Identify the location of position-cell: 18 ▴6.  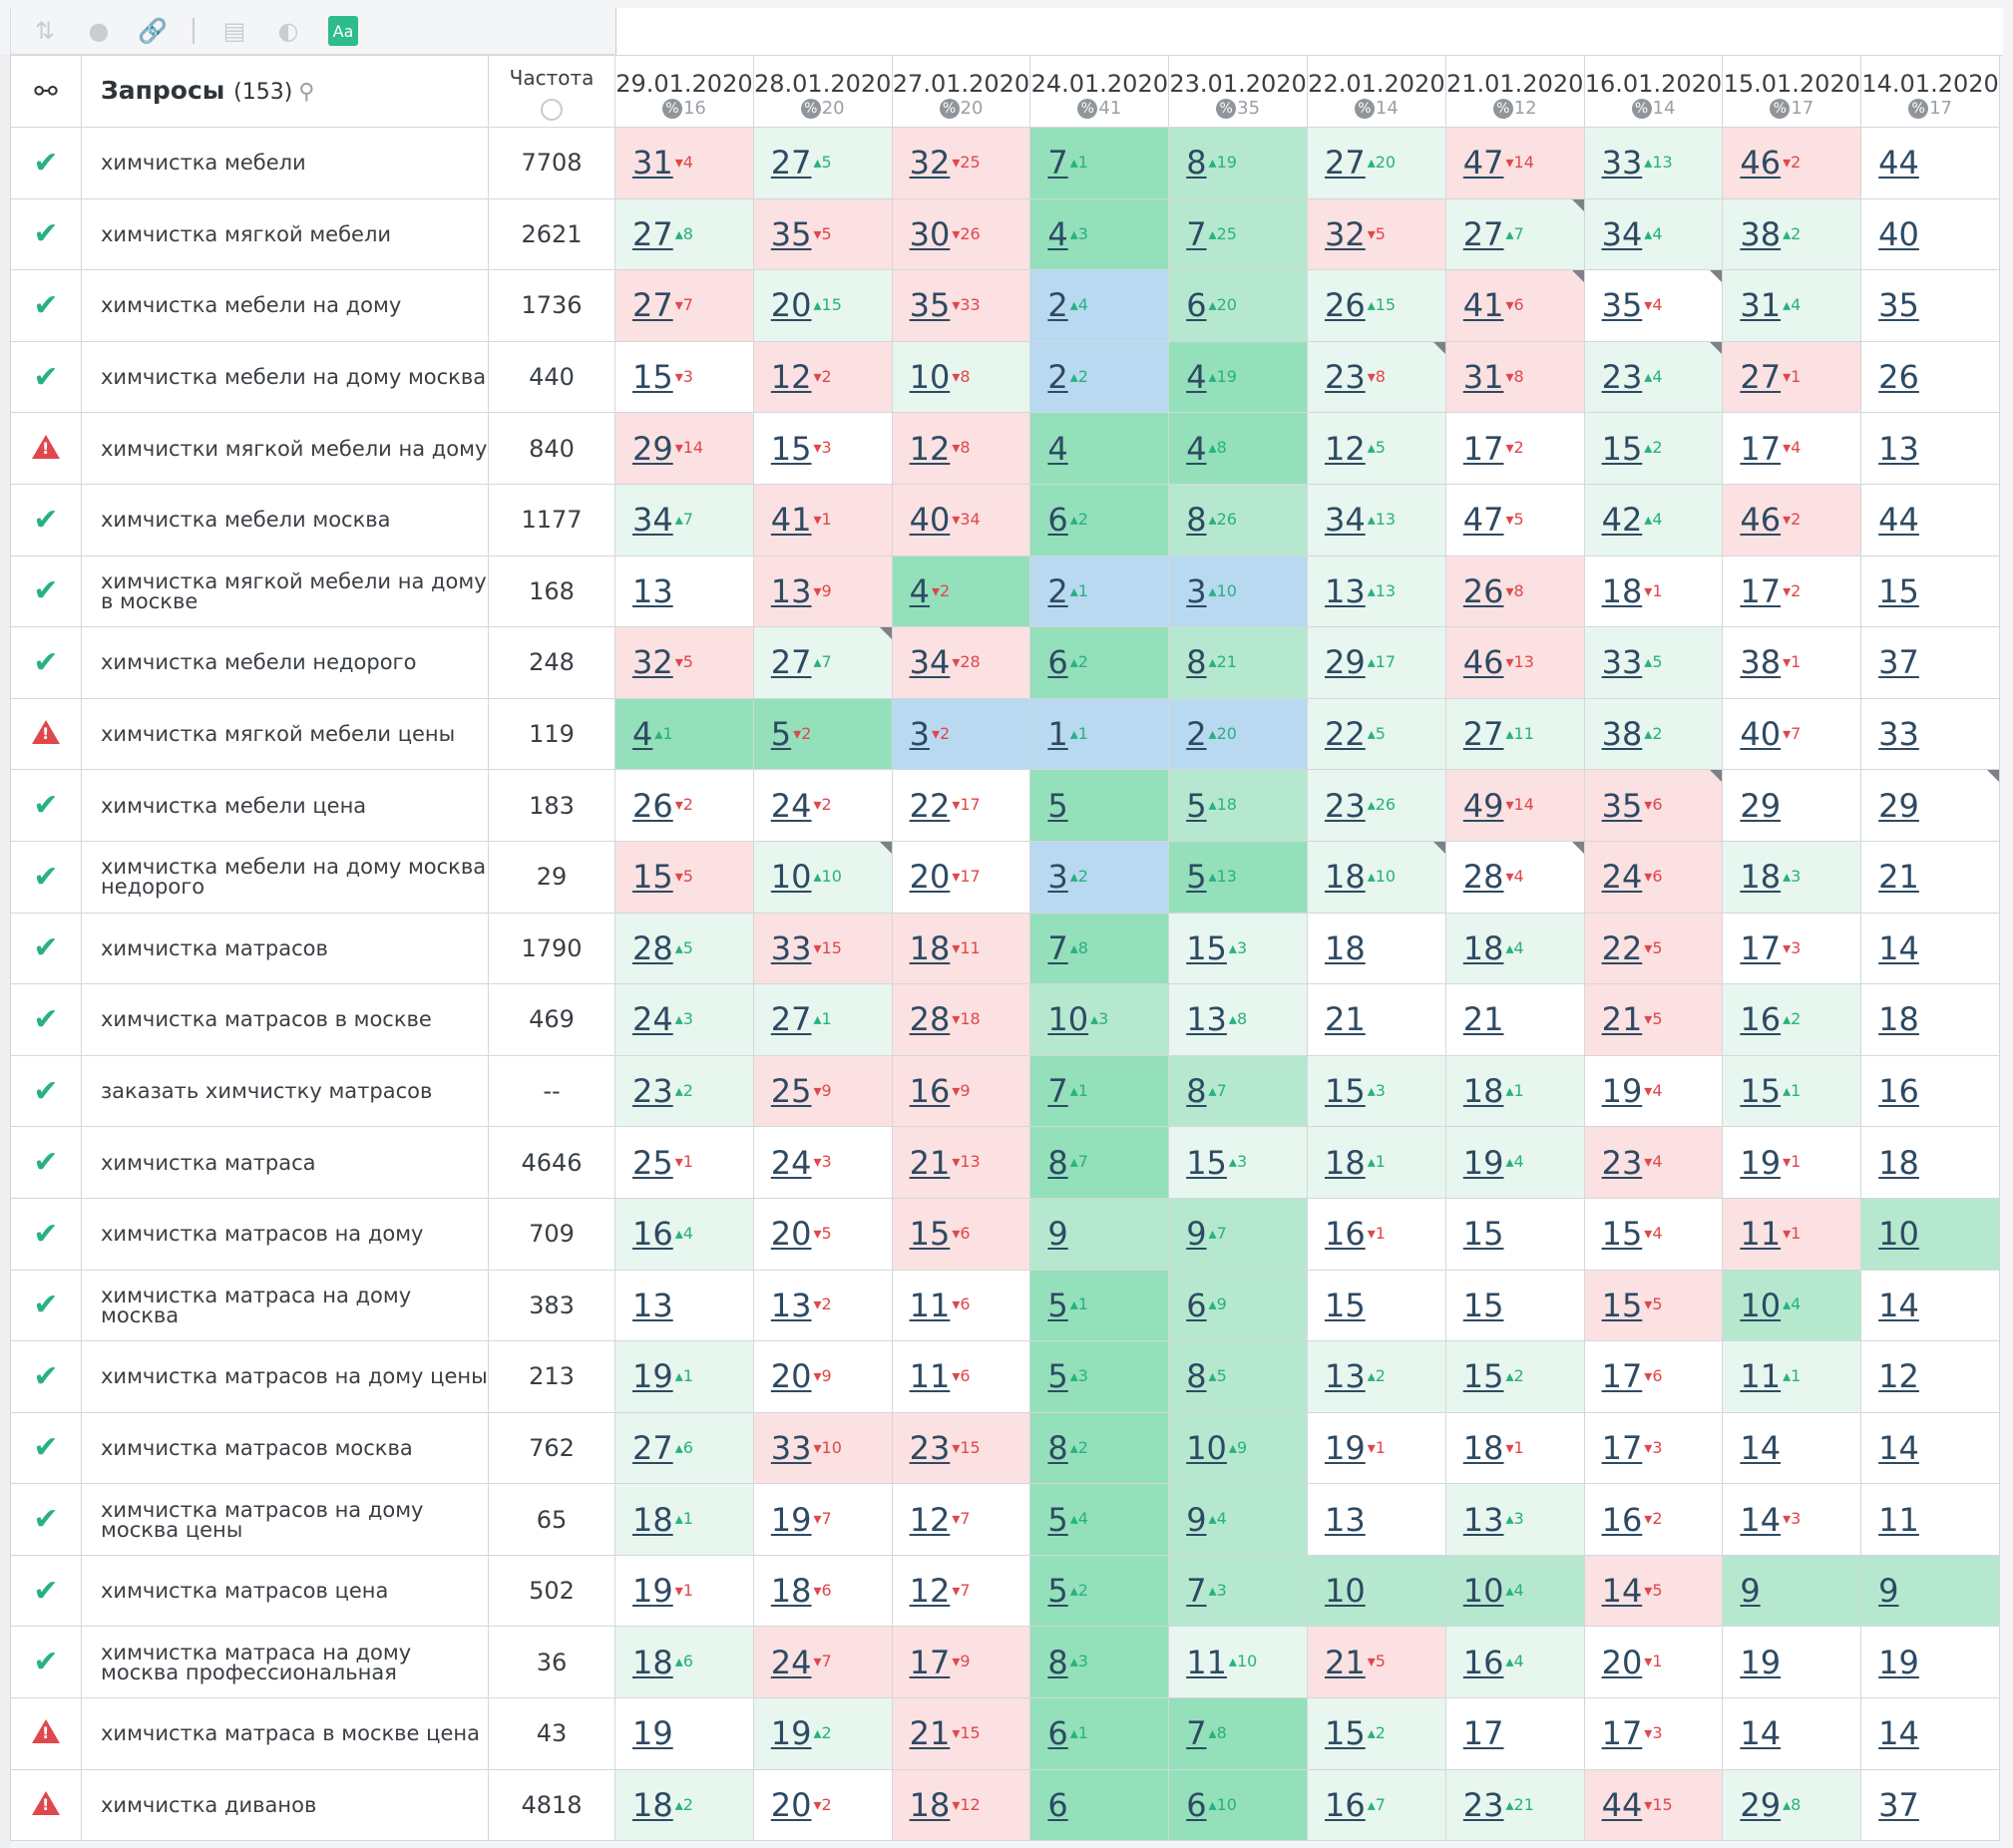
(684, 1662).